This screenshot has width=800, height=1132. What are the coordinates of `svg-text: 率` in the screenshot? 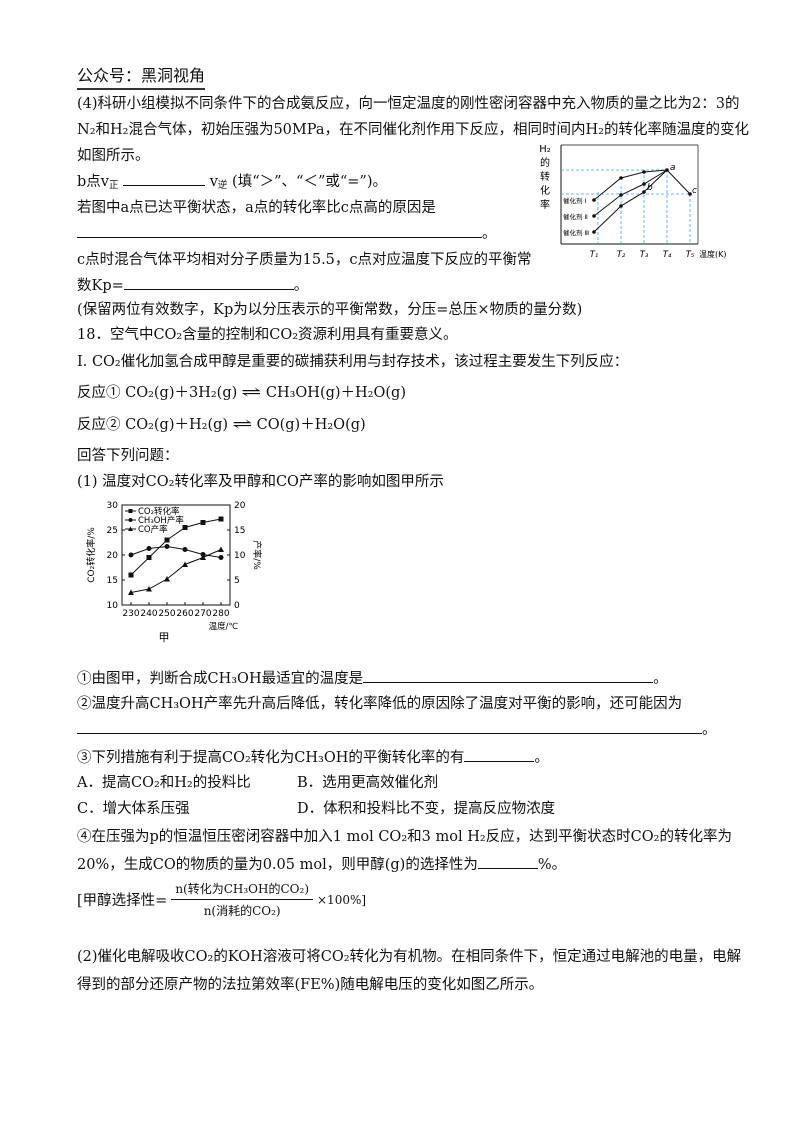 It's located at (545, 204).